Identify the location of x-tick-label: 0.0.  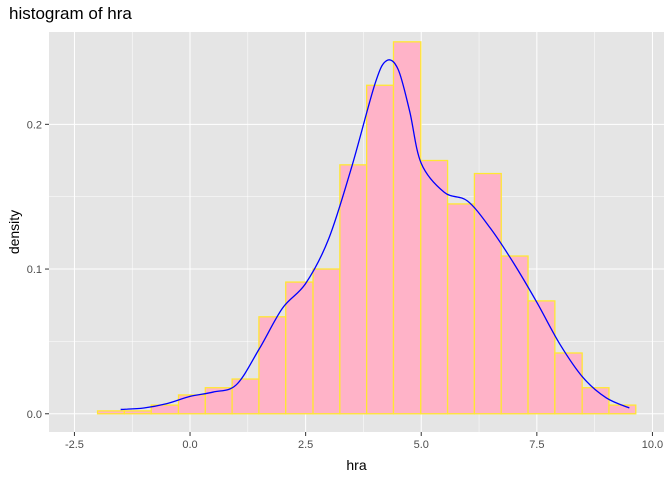
(189, 445).